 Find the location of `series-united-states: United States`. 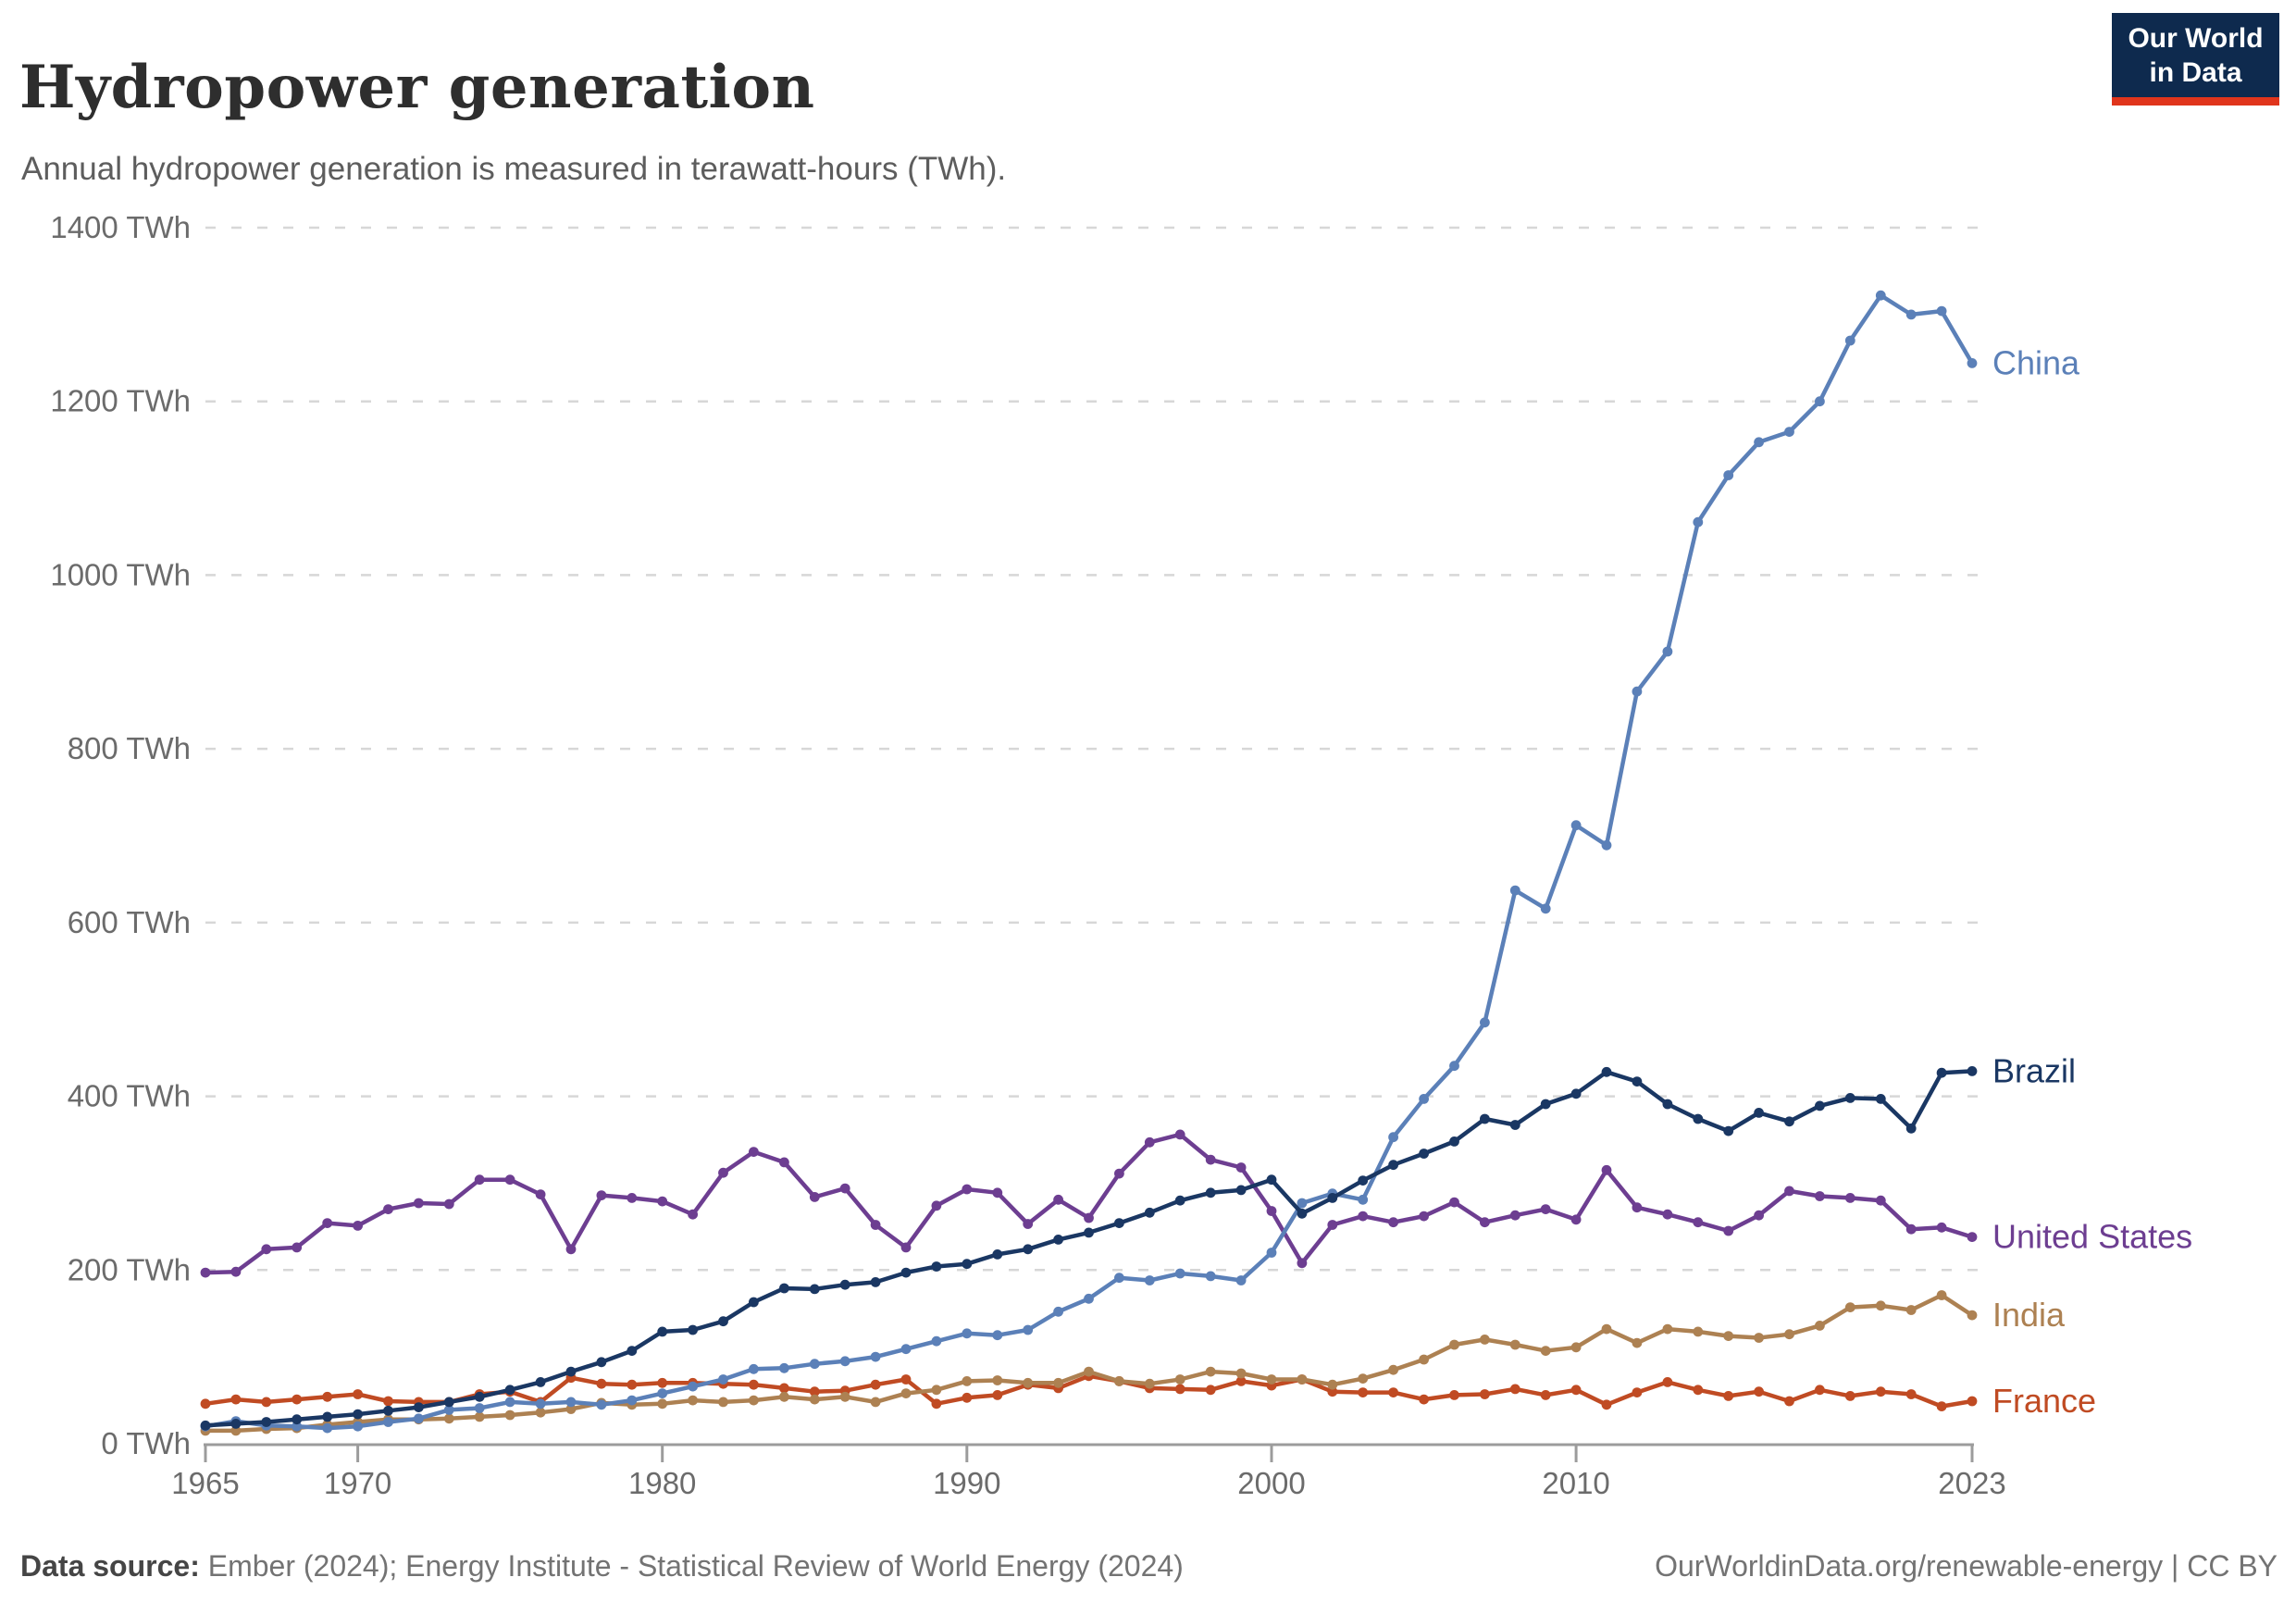

series-united-states: United States is located at coordinates (1196, 1203).